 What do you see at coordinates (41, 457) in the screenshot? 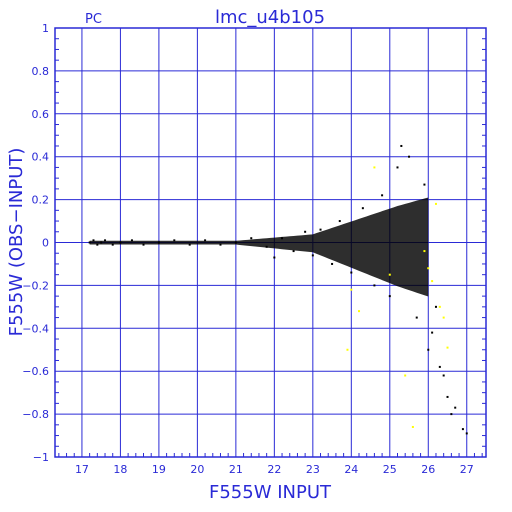
I see `y-tick-label: −1` at bounding box center [41, 457].